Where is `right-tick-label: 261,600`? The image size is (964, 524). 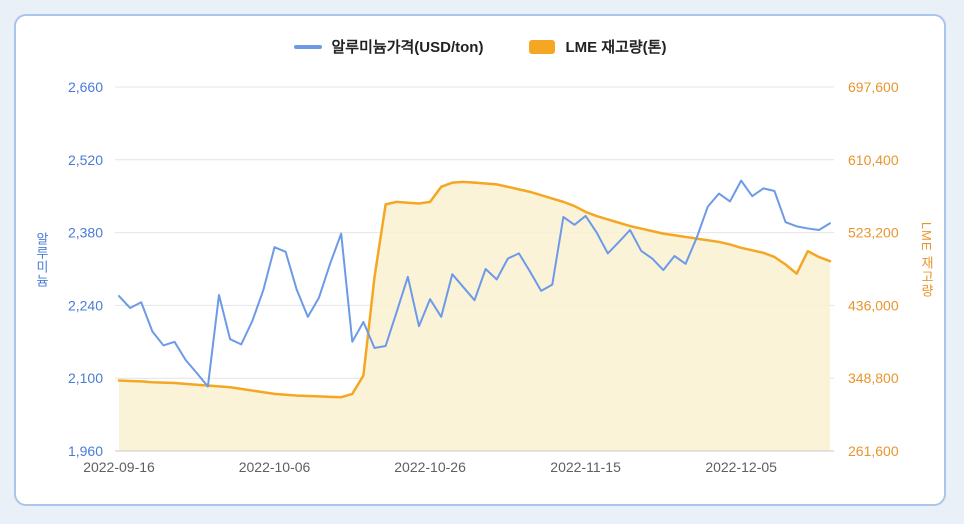
right-tick-label: 261,600 is located at coordinates (873, 451).